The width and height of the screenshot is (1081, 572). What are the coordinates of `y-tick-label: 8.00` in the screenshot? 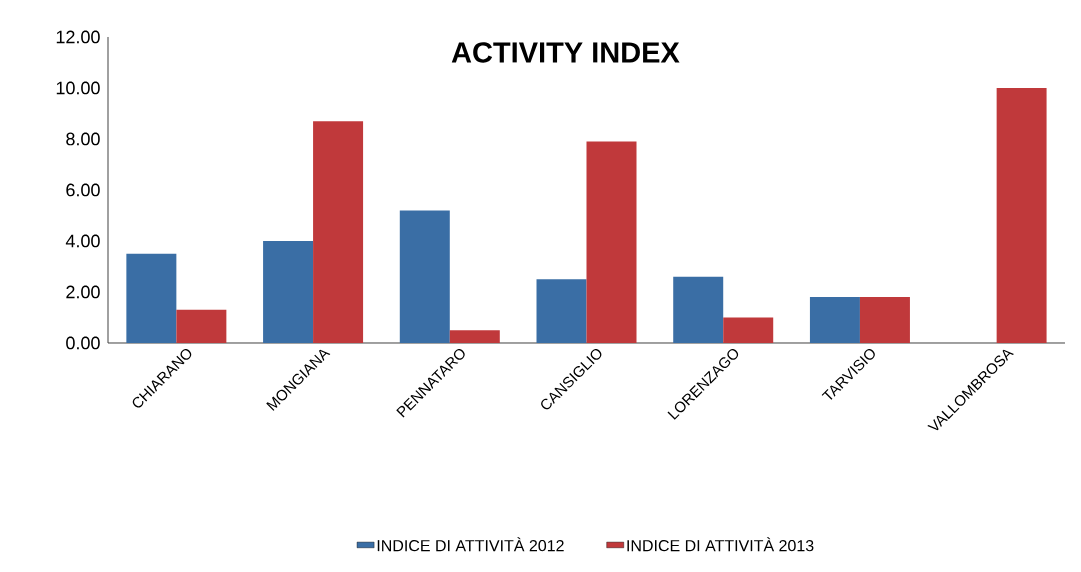 It's located at (83, 139).